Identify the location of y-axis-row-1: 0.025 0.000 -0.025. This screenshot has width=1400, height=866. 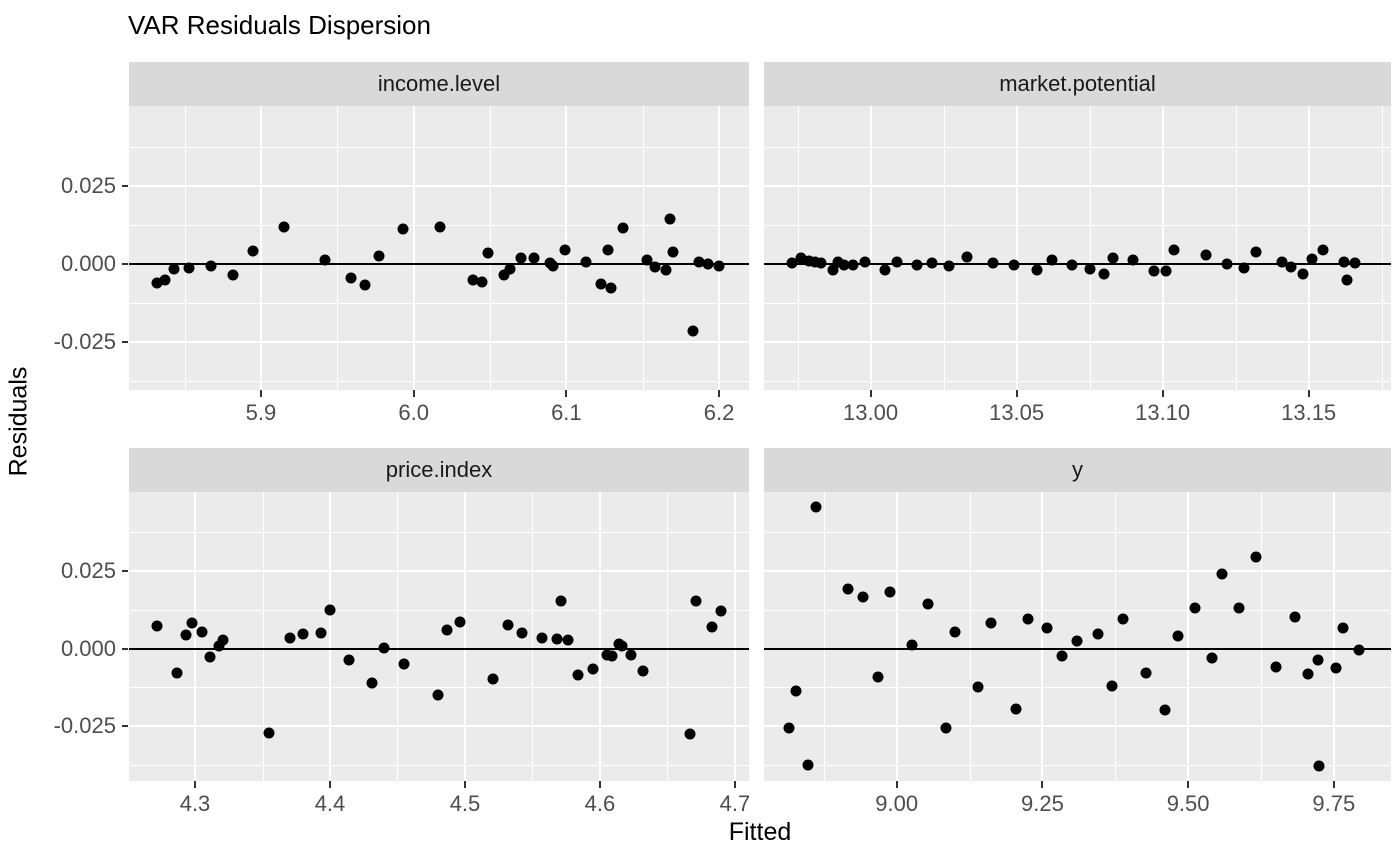
(64, 248).